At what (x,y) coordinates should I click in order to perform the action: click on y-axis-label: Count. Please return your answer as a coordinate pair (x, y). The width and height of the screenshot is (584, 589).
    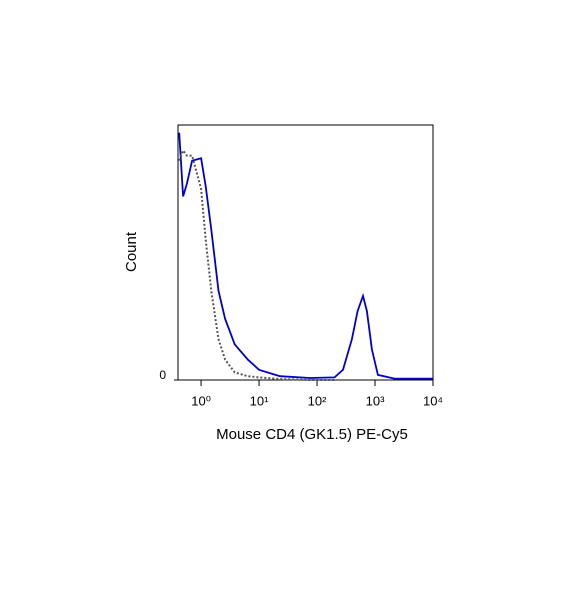
    Looking at the image, I should click on (131, 251).